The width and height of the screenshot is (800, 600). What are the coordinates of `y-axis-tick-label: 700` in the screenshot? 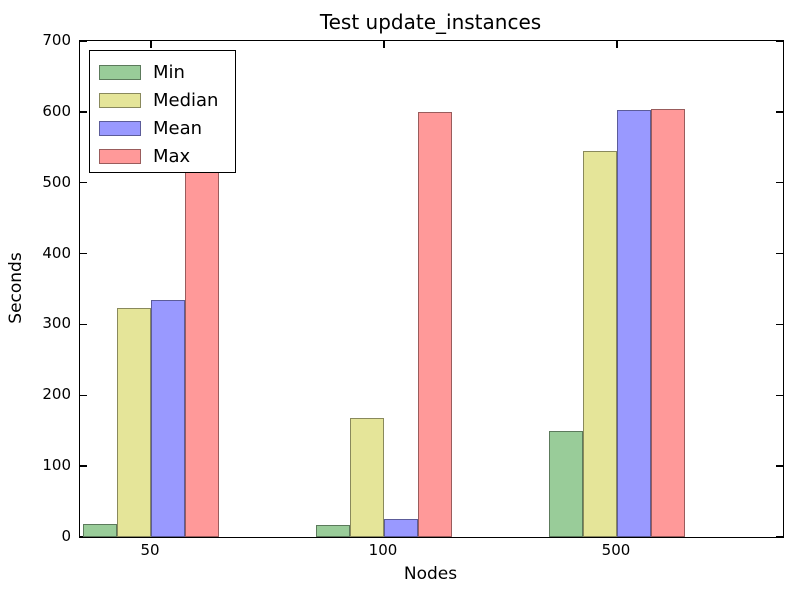 It's located at (56, 40).